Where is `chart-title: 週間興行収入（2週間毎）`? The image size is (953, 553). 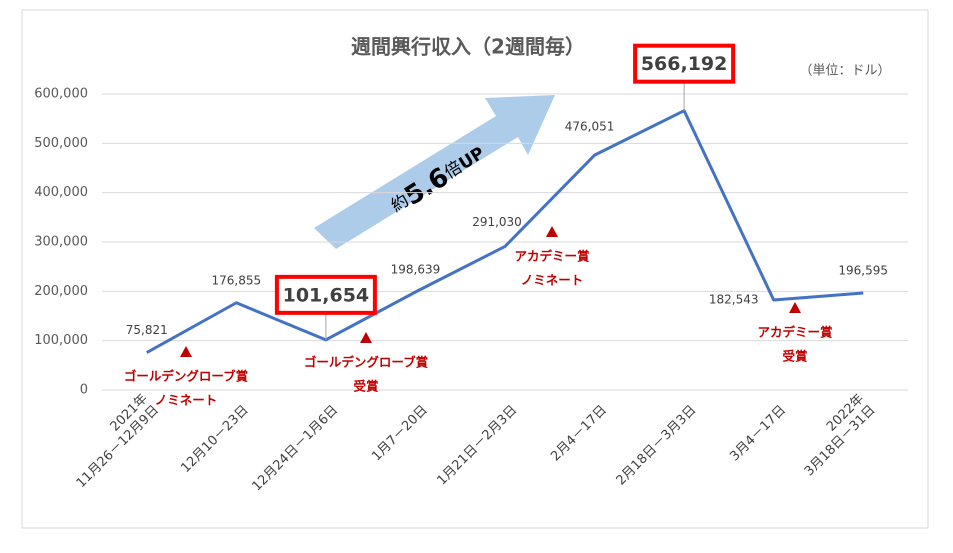
chart-title: 週間興行収入（2週間毎） is located at coordinates (468, 47).